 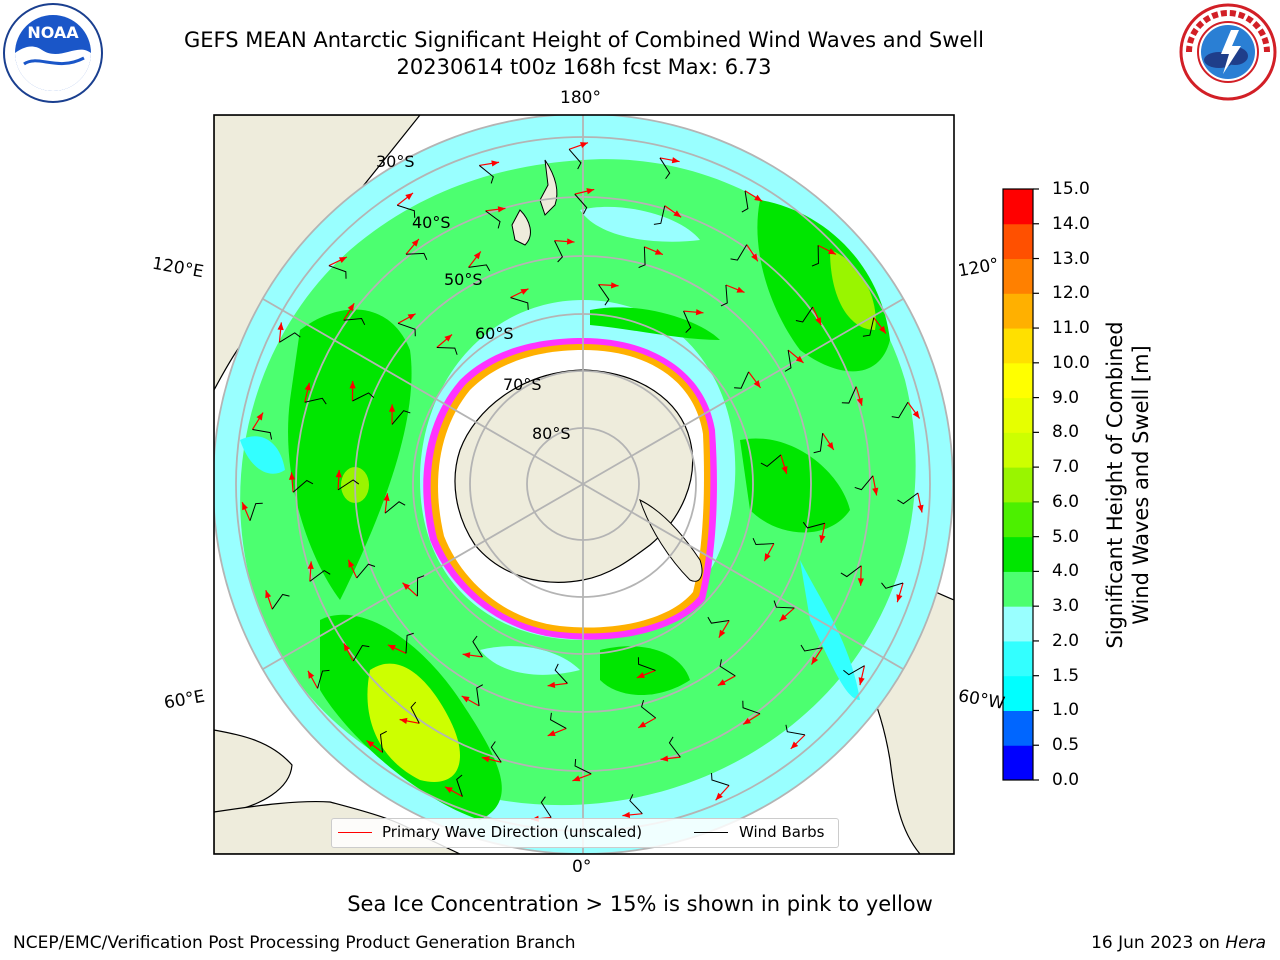 I want to click on wind-barbs-legend-line, so click(x=711, y=832).